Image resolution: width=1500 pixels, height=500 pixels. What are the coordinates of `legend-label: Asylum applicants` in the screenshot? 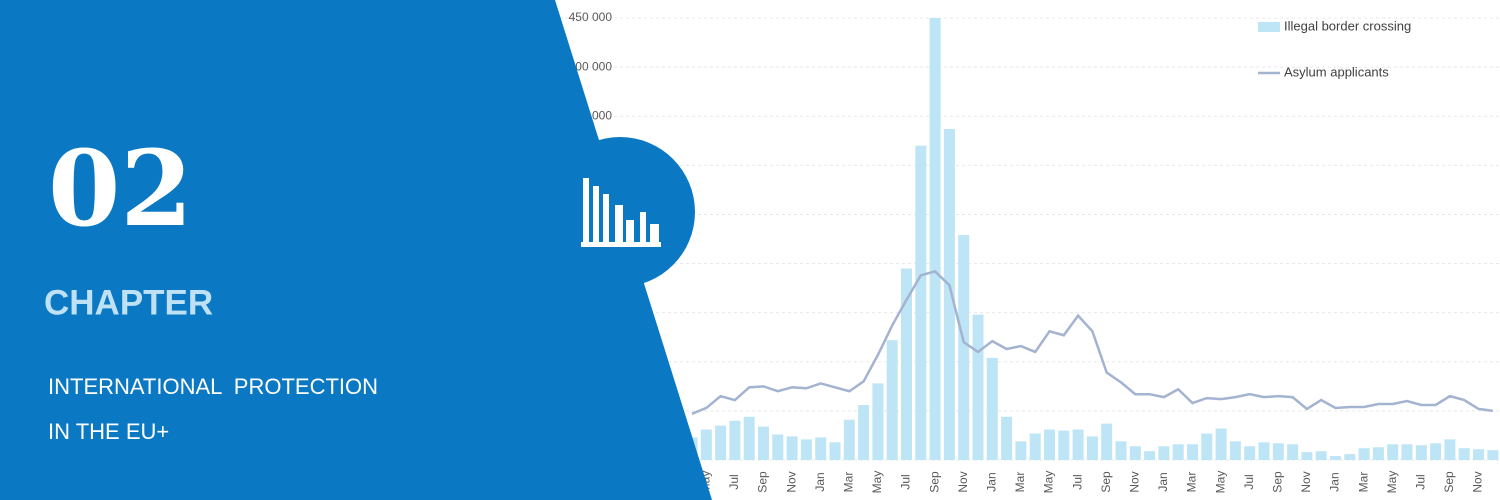 It's located at (1336, 71).